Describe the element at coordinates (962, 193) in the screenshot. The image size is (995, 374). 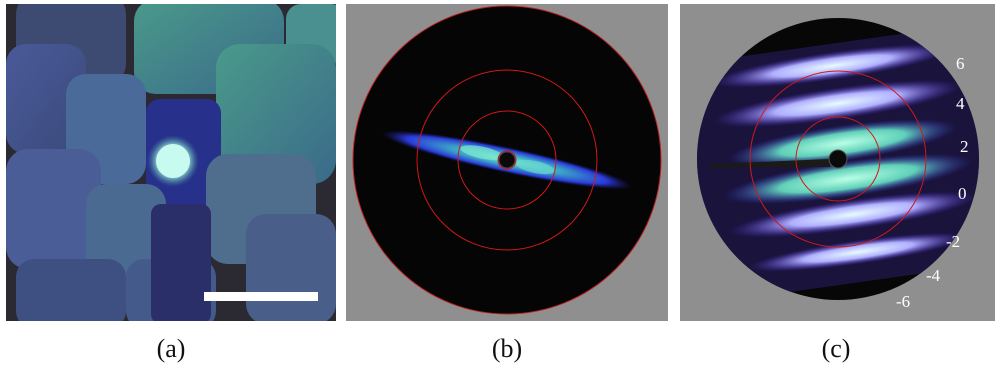
I see `scale-label-0: 0` at that location.